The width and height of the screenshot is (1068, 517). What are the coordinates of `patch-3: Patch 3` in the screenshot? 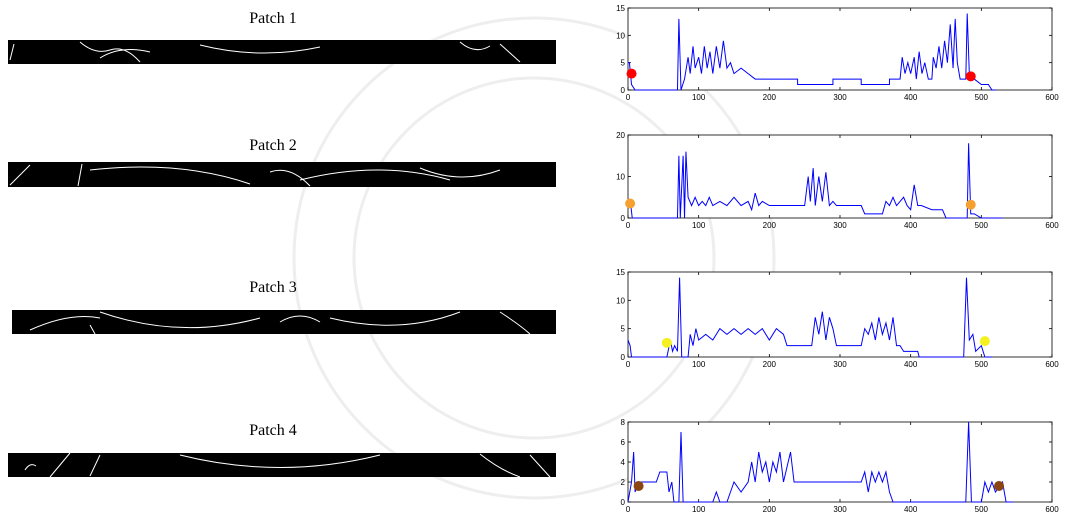 It's located at (284, 307).